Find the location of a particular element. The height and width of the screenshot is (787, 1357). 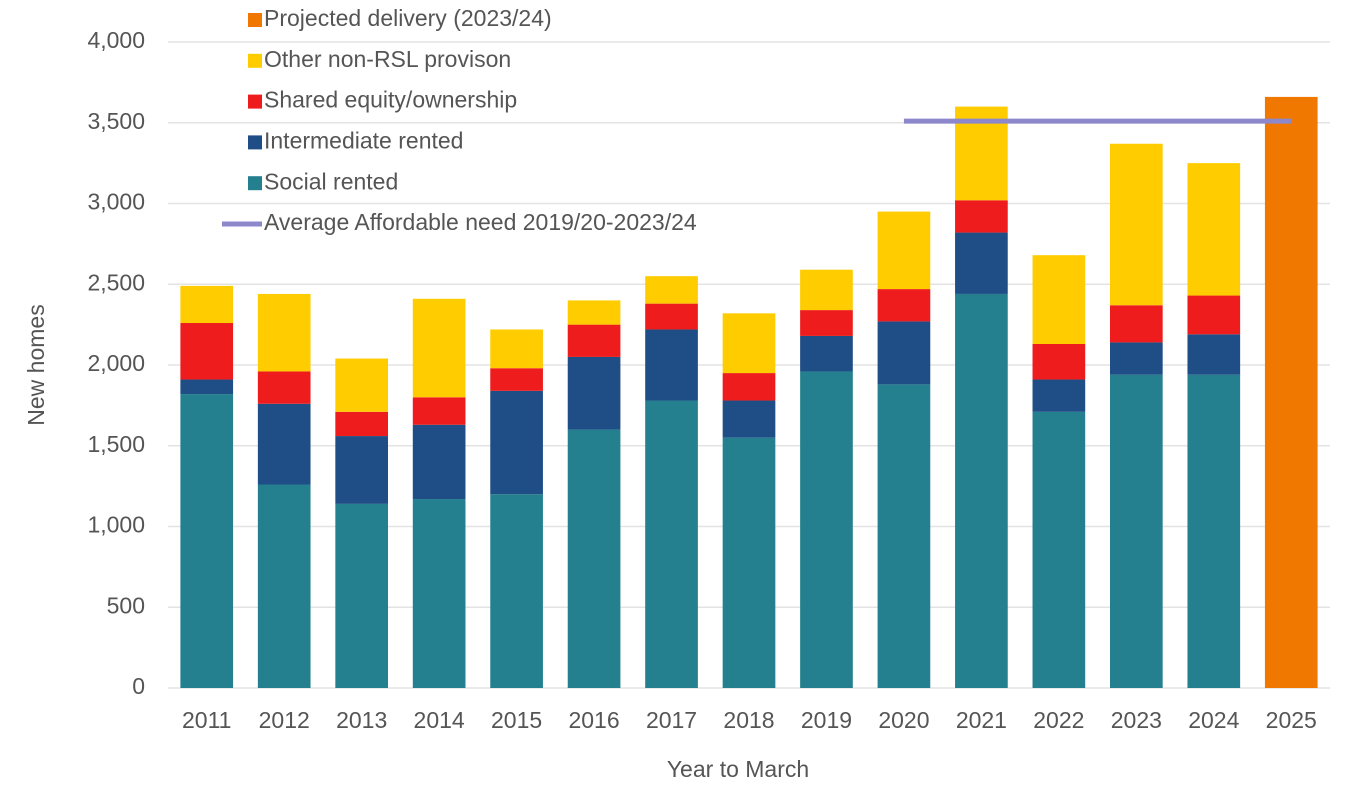

x-tick-label: 2012 is located at coordinates (284, 720).